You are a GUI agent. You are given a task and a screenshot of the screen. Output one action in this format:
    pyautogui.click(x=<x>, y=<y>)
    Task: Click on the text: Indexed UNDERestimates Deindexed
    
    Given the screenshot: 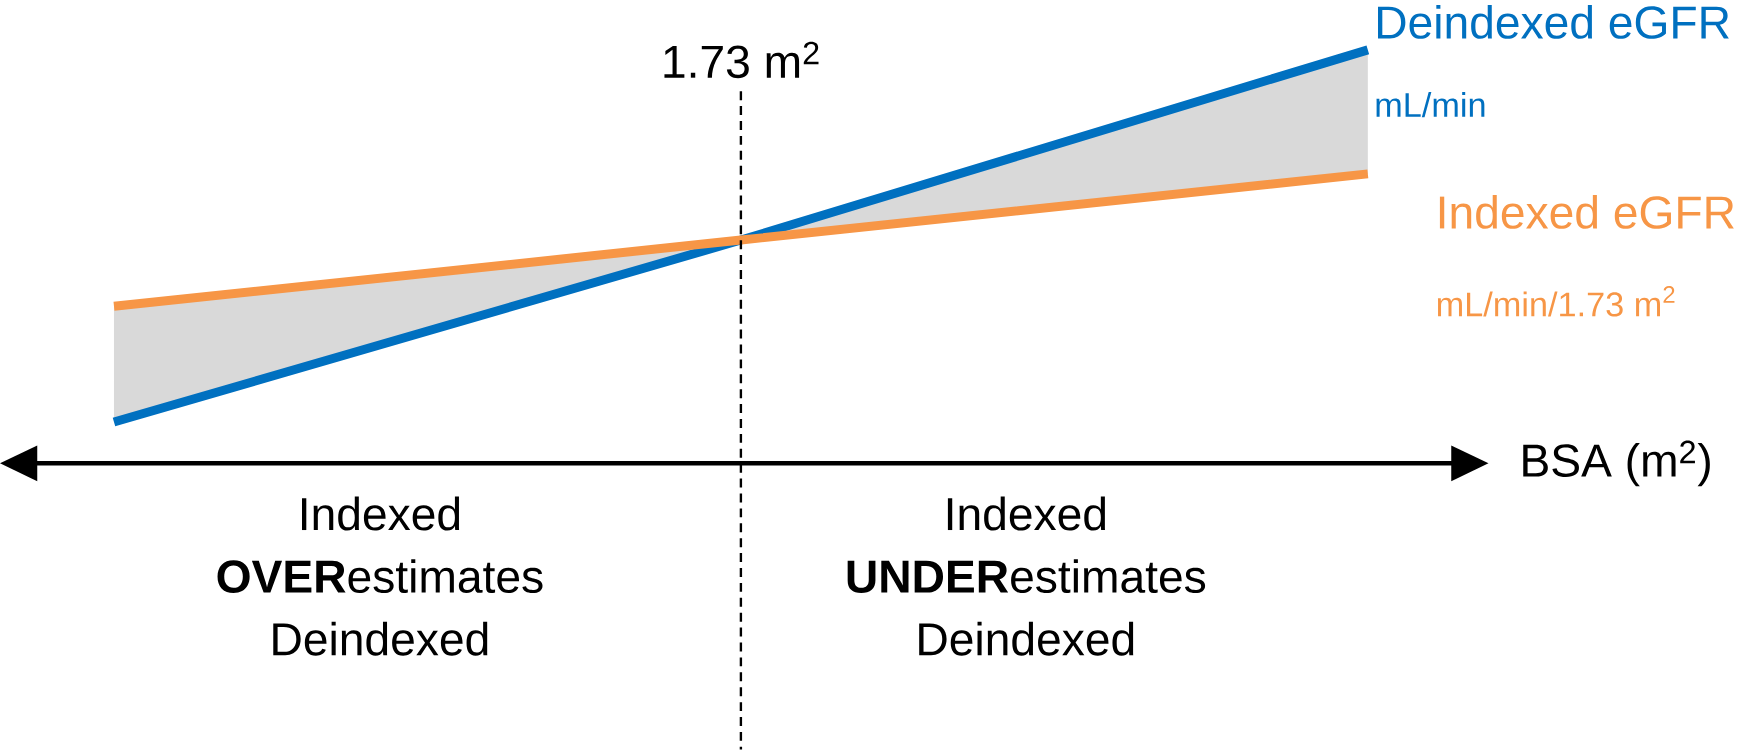 What is the action you would take?
    pyautogui.click(x=1026, y=576)
    